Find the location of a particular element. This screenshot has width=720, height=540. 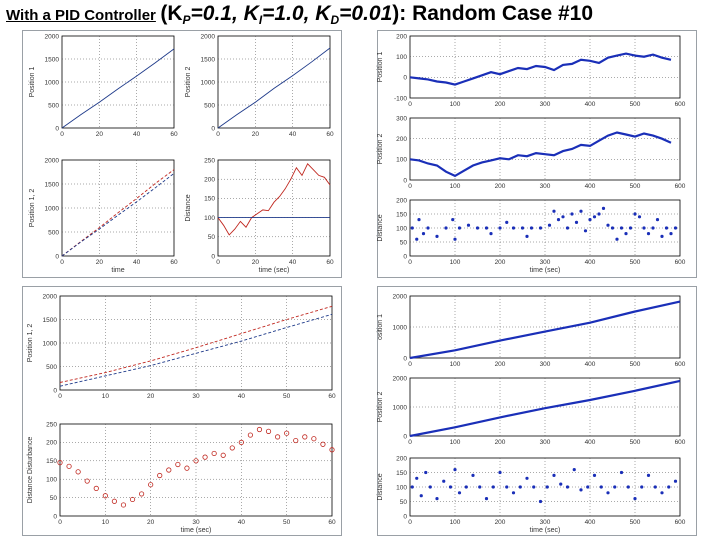

x-tick-label: 30 is located at coordinates (196, 396).